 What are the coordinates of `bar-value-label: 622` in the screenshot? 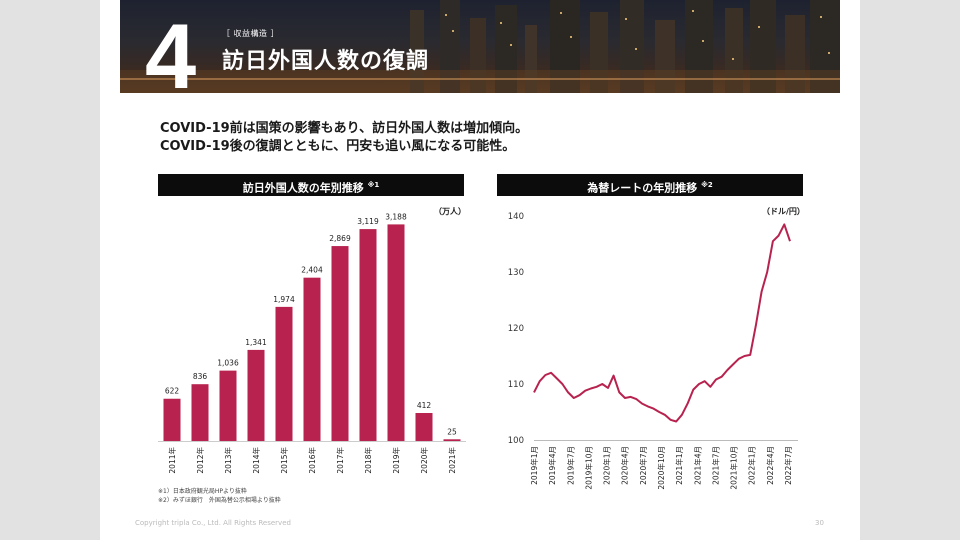 It's located at (172, 391).